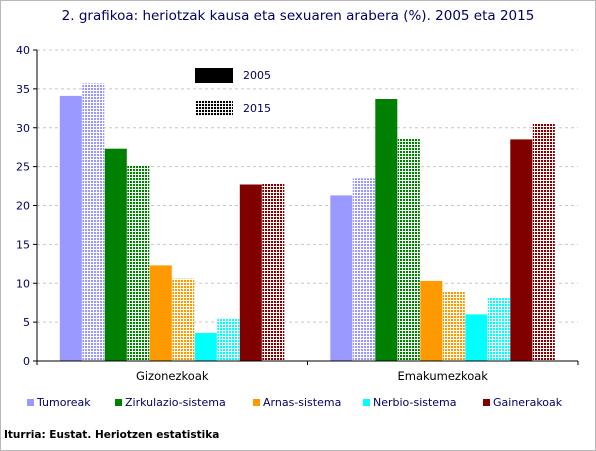 The image size is (596, 451). What do you see at coordinates (273, 272) in the screenshot?
I see `bar-gainerakoak-2015-gizonezkoak` at bounding box center [273, 272].